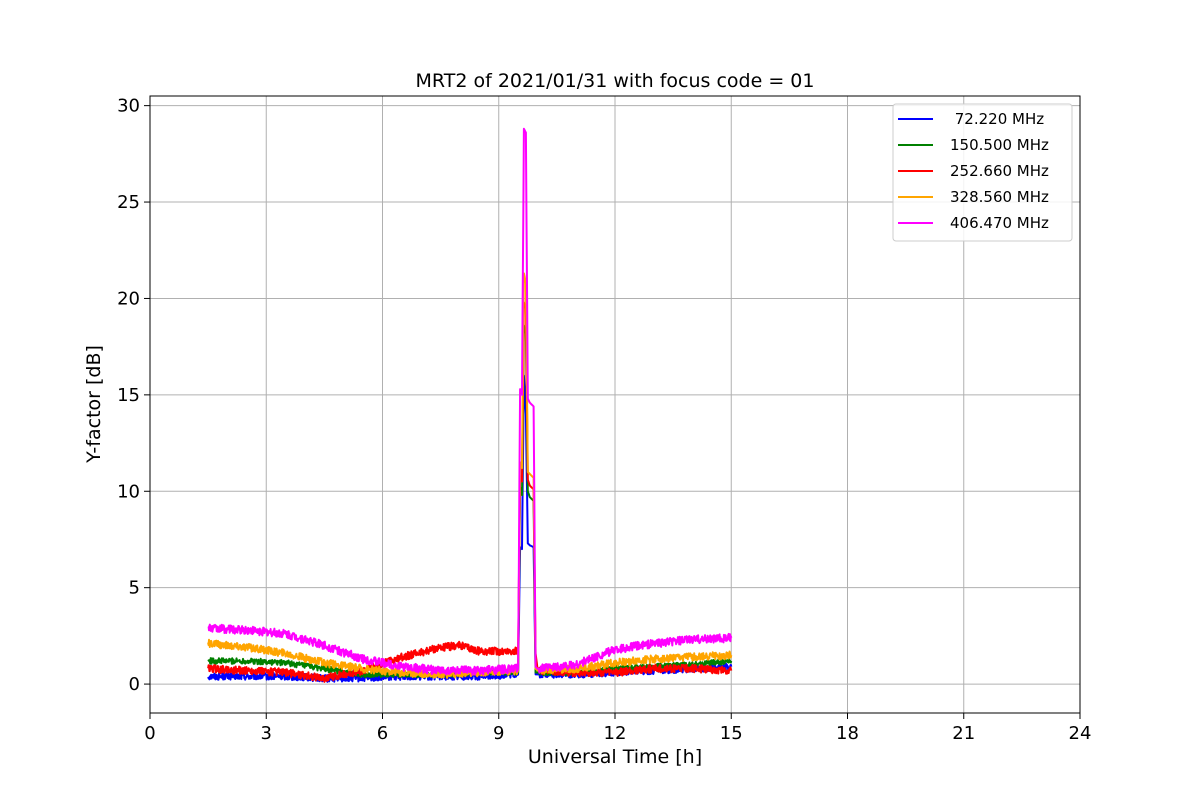  What do you see at coordinates (615, 757) in the screenshot?
I see `x-axis-title: Universal Time [h]` at bounding box center [615, 757].